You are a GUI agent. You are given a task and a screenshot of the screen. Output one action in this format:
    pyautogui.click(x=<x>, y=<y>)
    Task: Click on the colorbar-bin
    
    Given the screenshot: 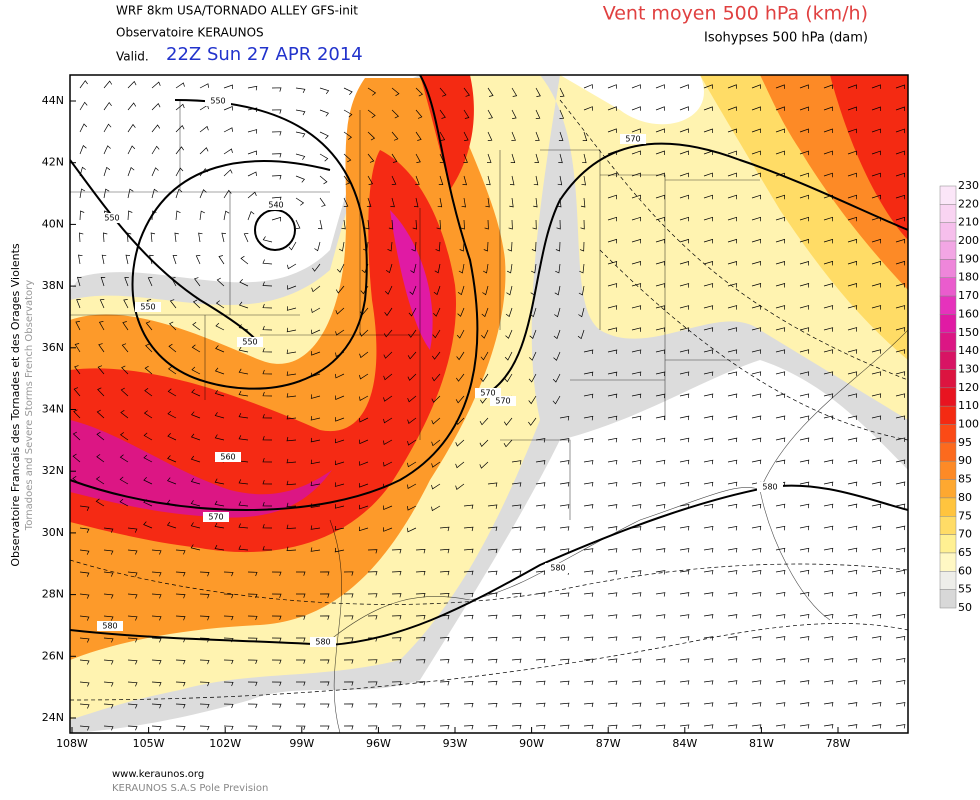 What is the action you would take?
    pyautogui.click(x=948, y=452)
    